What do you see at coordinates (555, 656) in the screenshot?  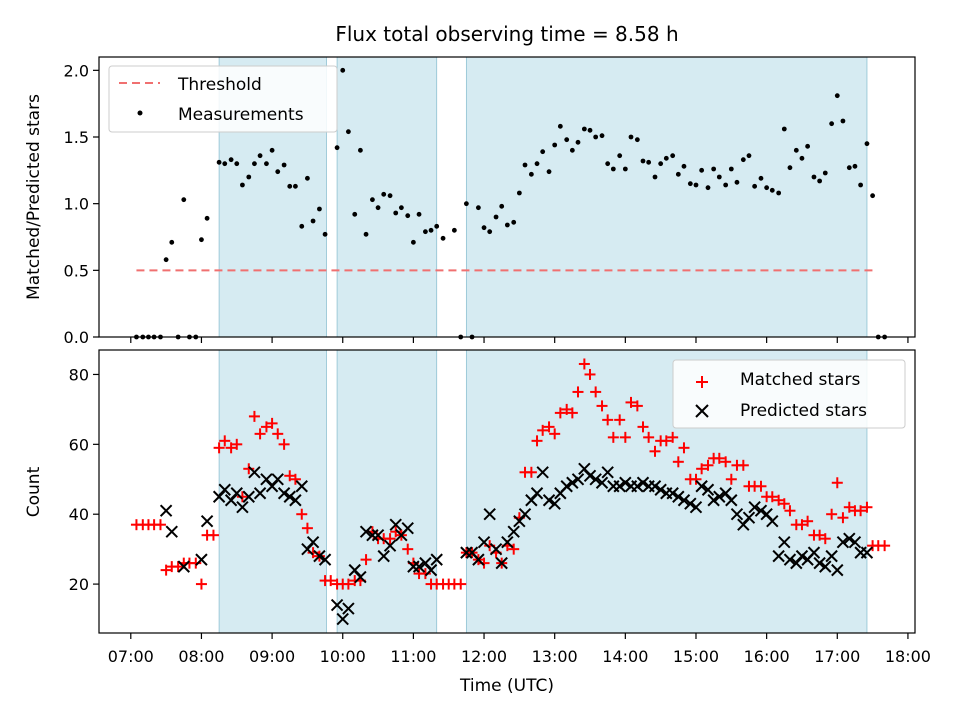 I see `x-tick-label: 13:00` at bounding box center [555, 656].